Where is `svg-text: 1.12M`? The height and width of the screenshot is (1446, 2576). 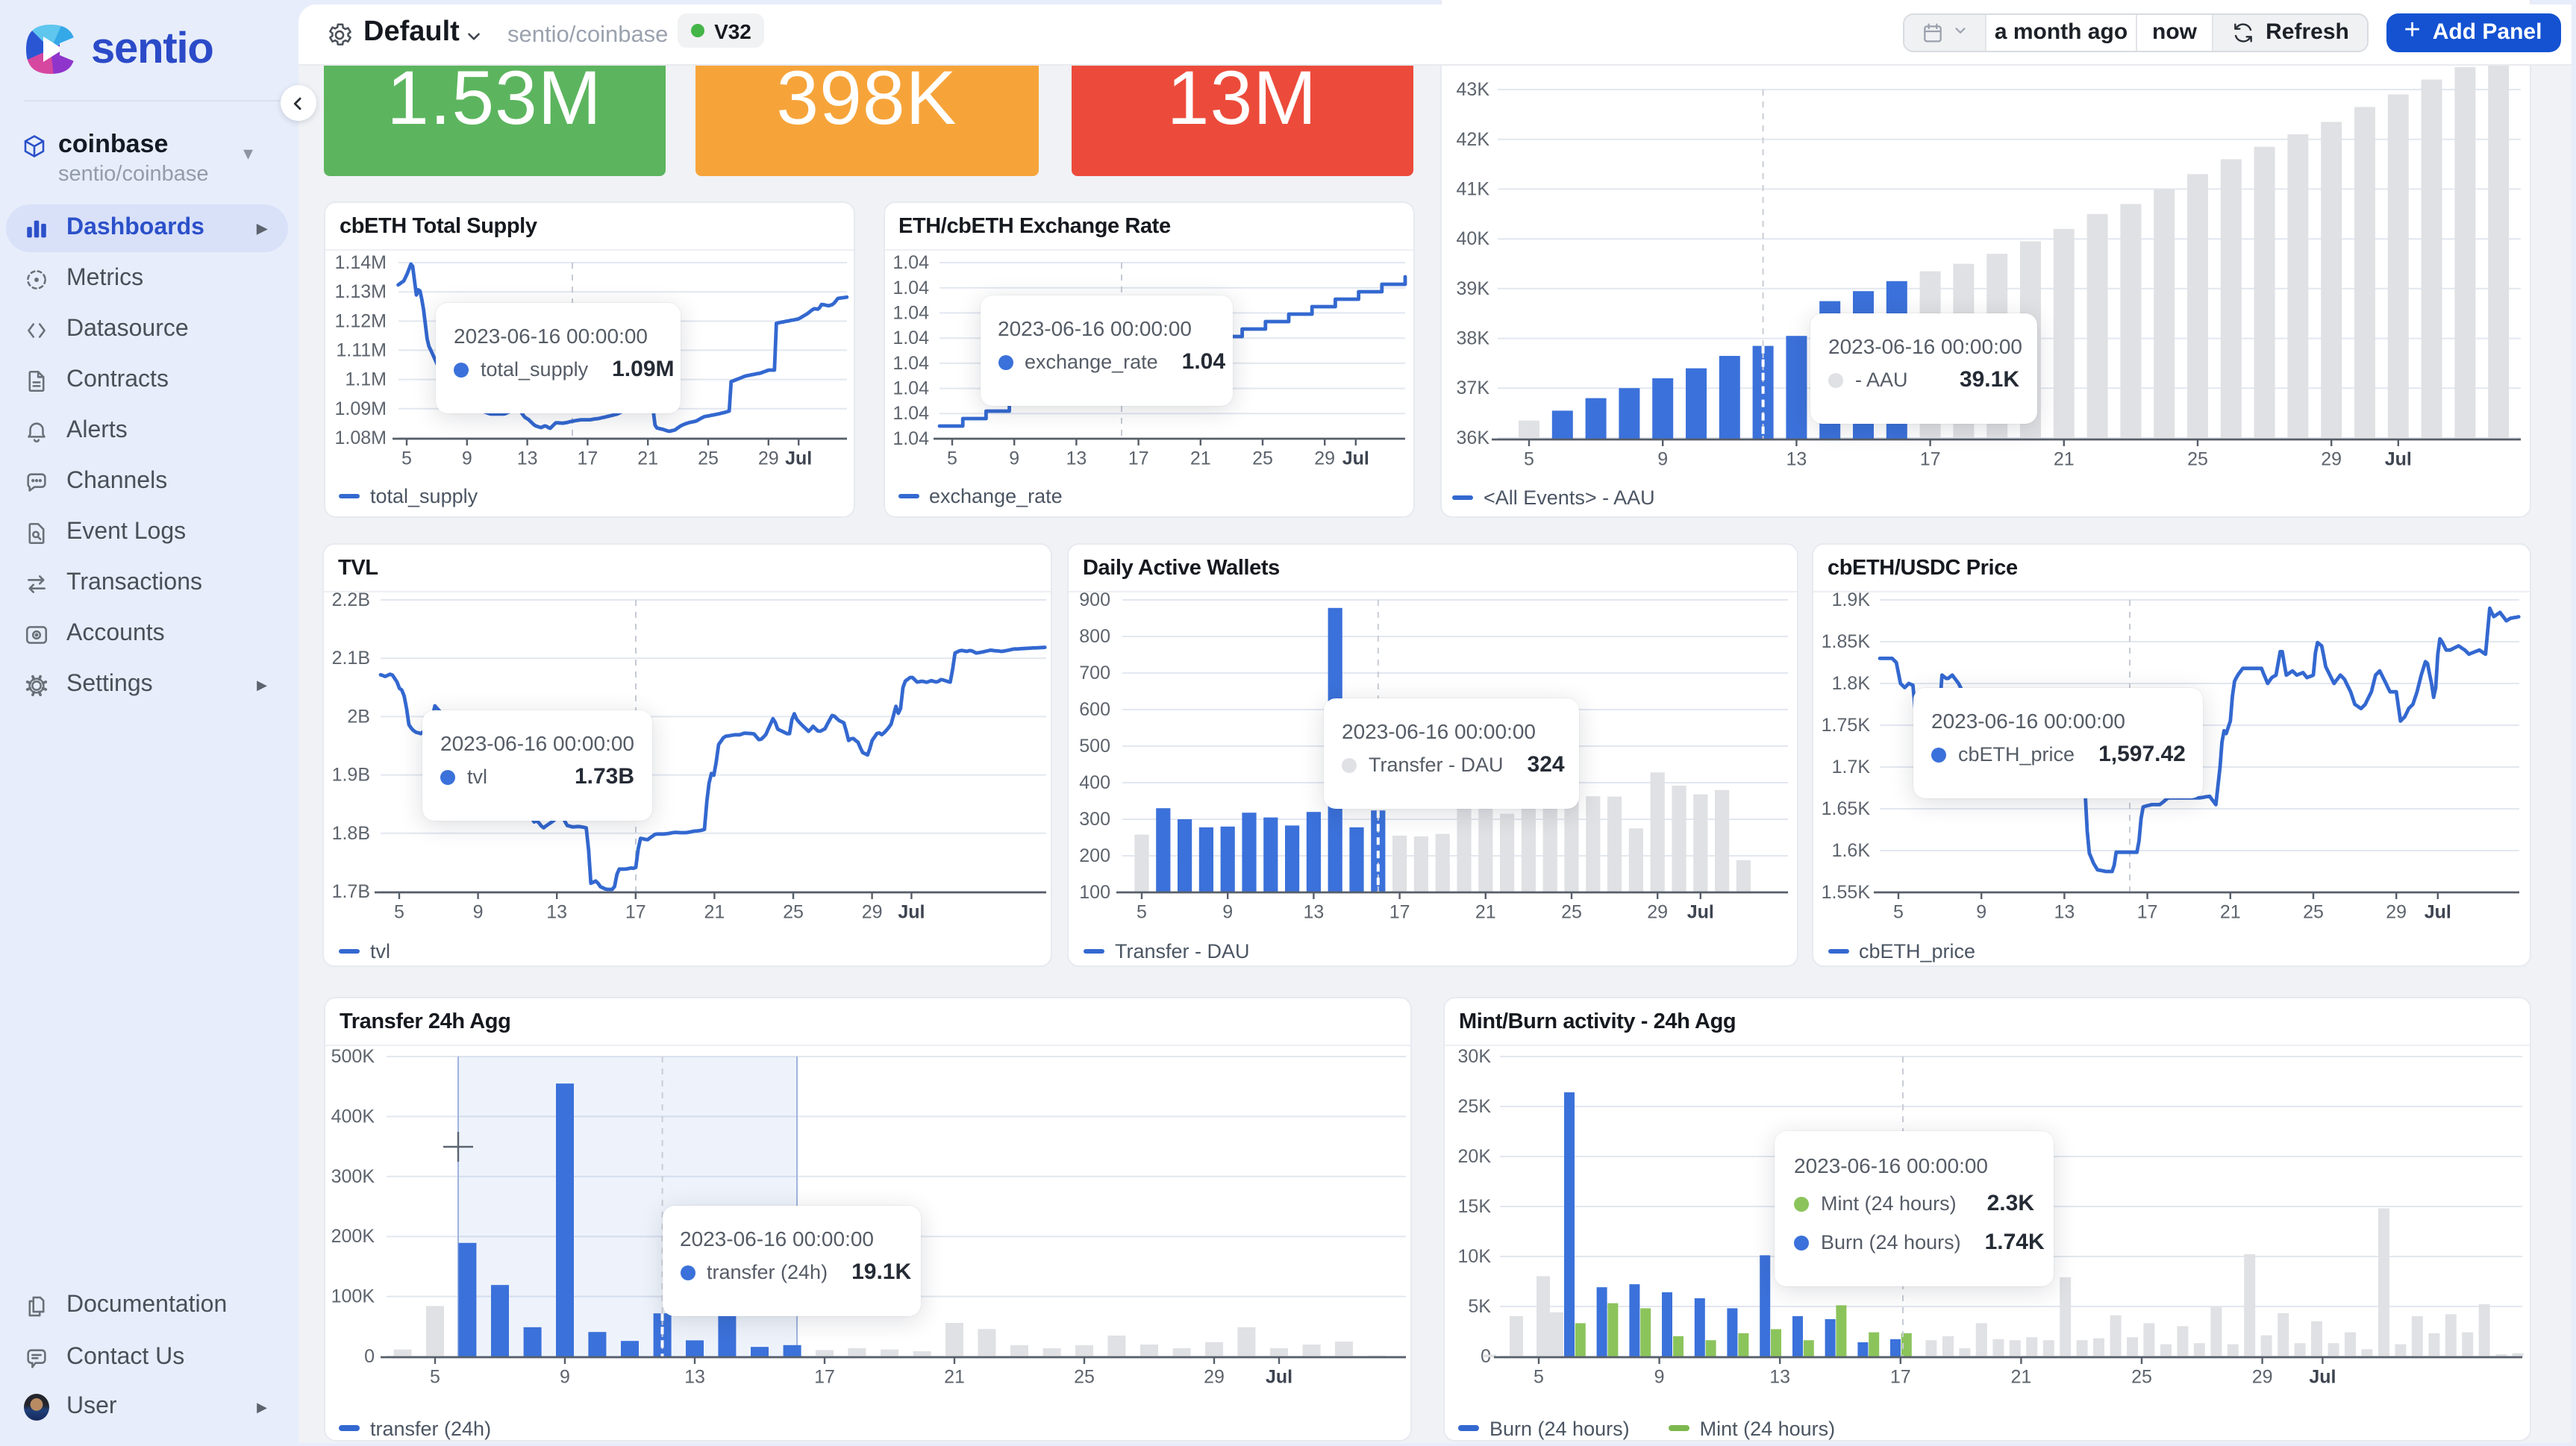
svg-text: 1.12M is located at coordinates (361, 320).